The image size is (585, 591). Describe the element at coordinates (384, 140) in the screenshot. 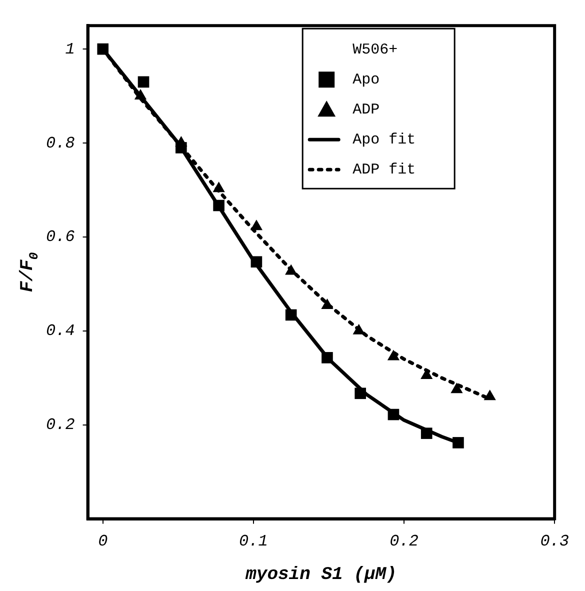

I see `legend-label: Apo fit` at that location.